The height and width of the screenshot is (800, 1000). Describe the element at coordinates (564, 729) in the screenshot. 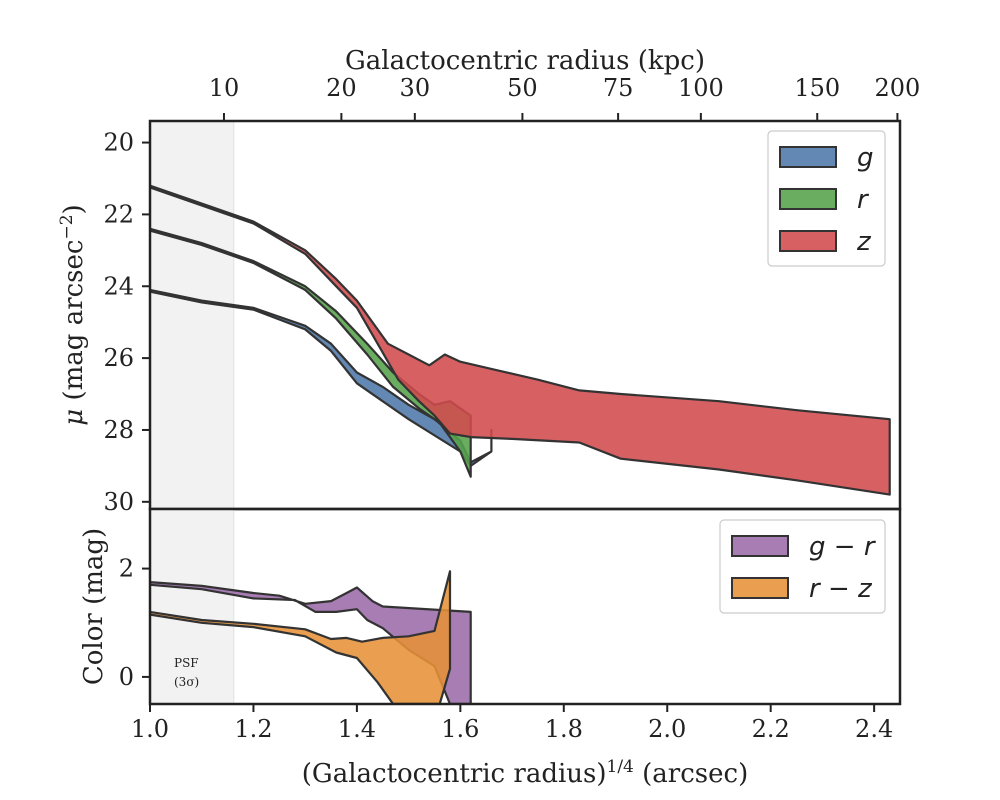

I see `x-tick-label: 1.8` at that location.